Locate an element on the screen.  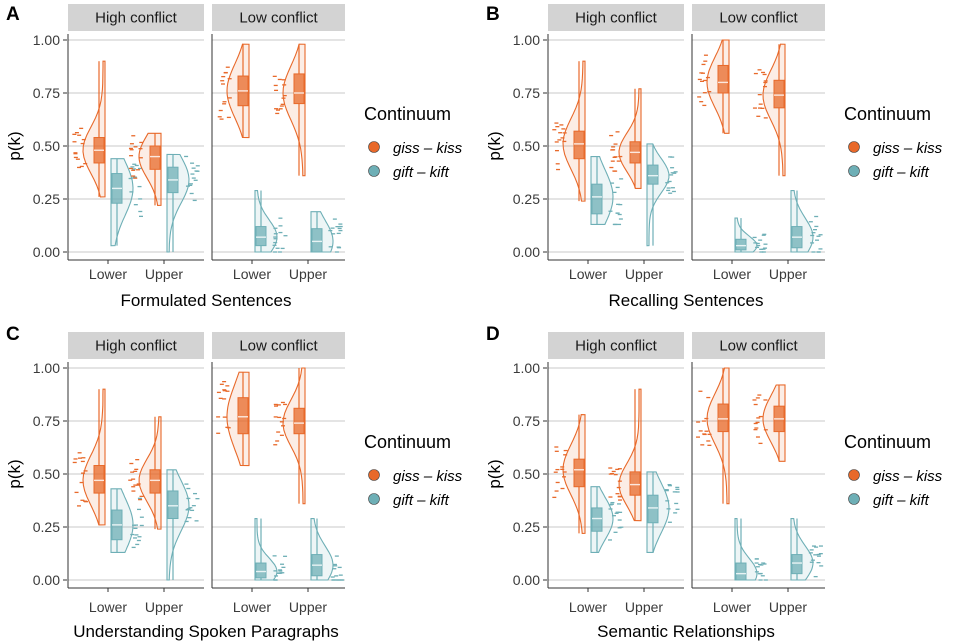
panel-letter: A is located at coordinates (13, 14).